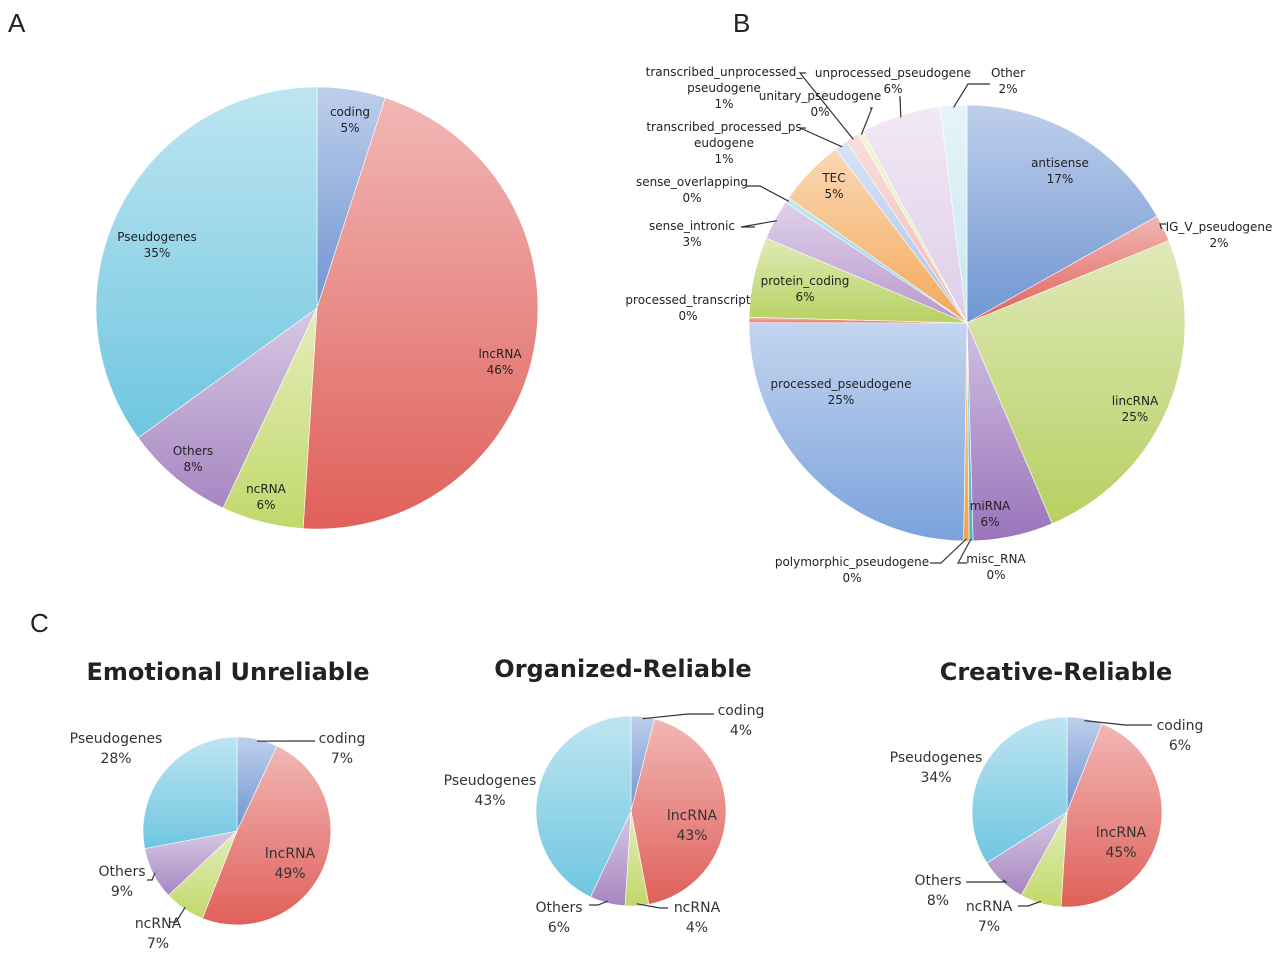 The width and height of the screenshot is (1279, 953). Describe the element at coordinates (805, 289) in the screenshot. I see `data-label-protein-coding: protein_coding 6%` at that location.